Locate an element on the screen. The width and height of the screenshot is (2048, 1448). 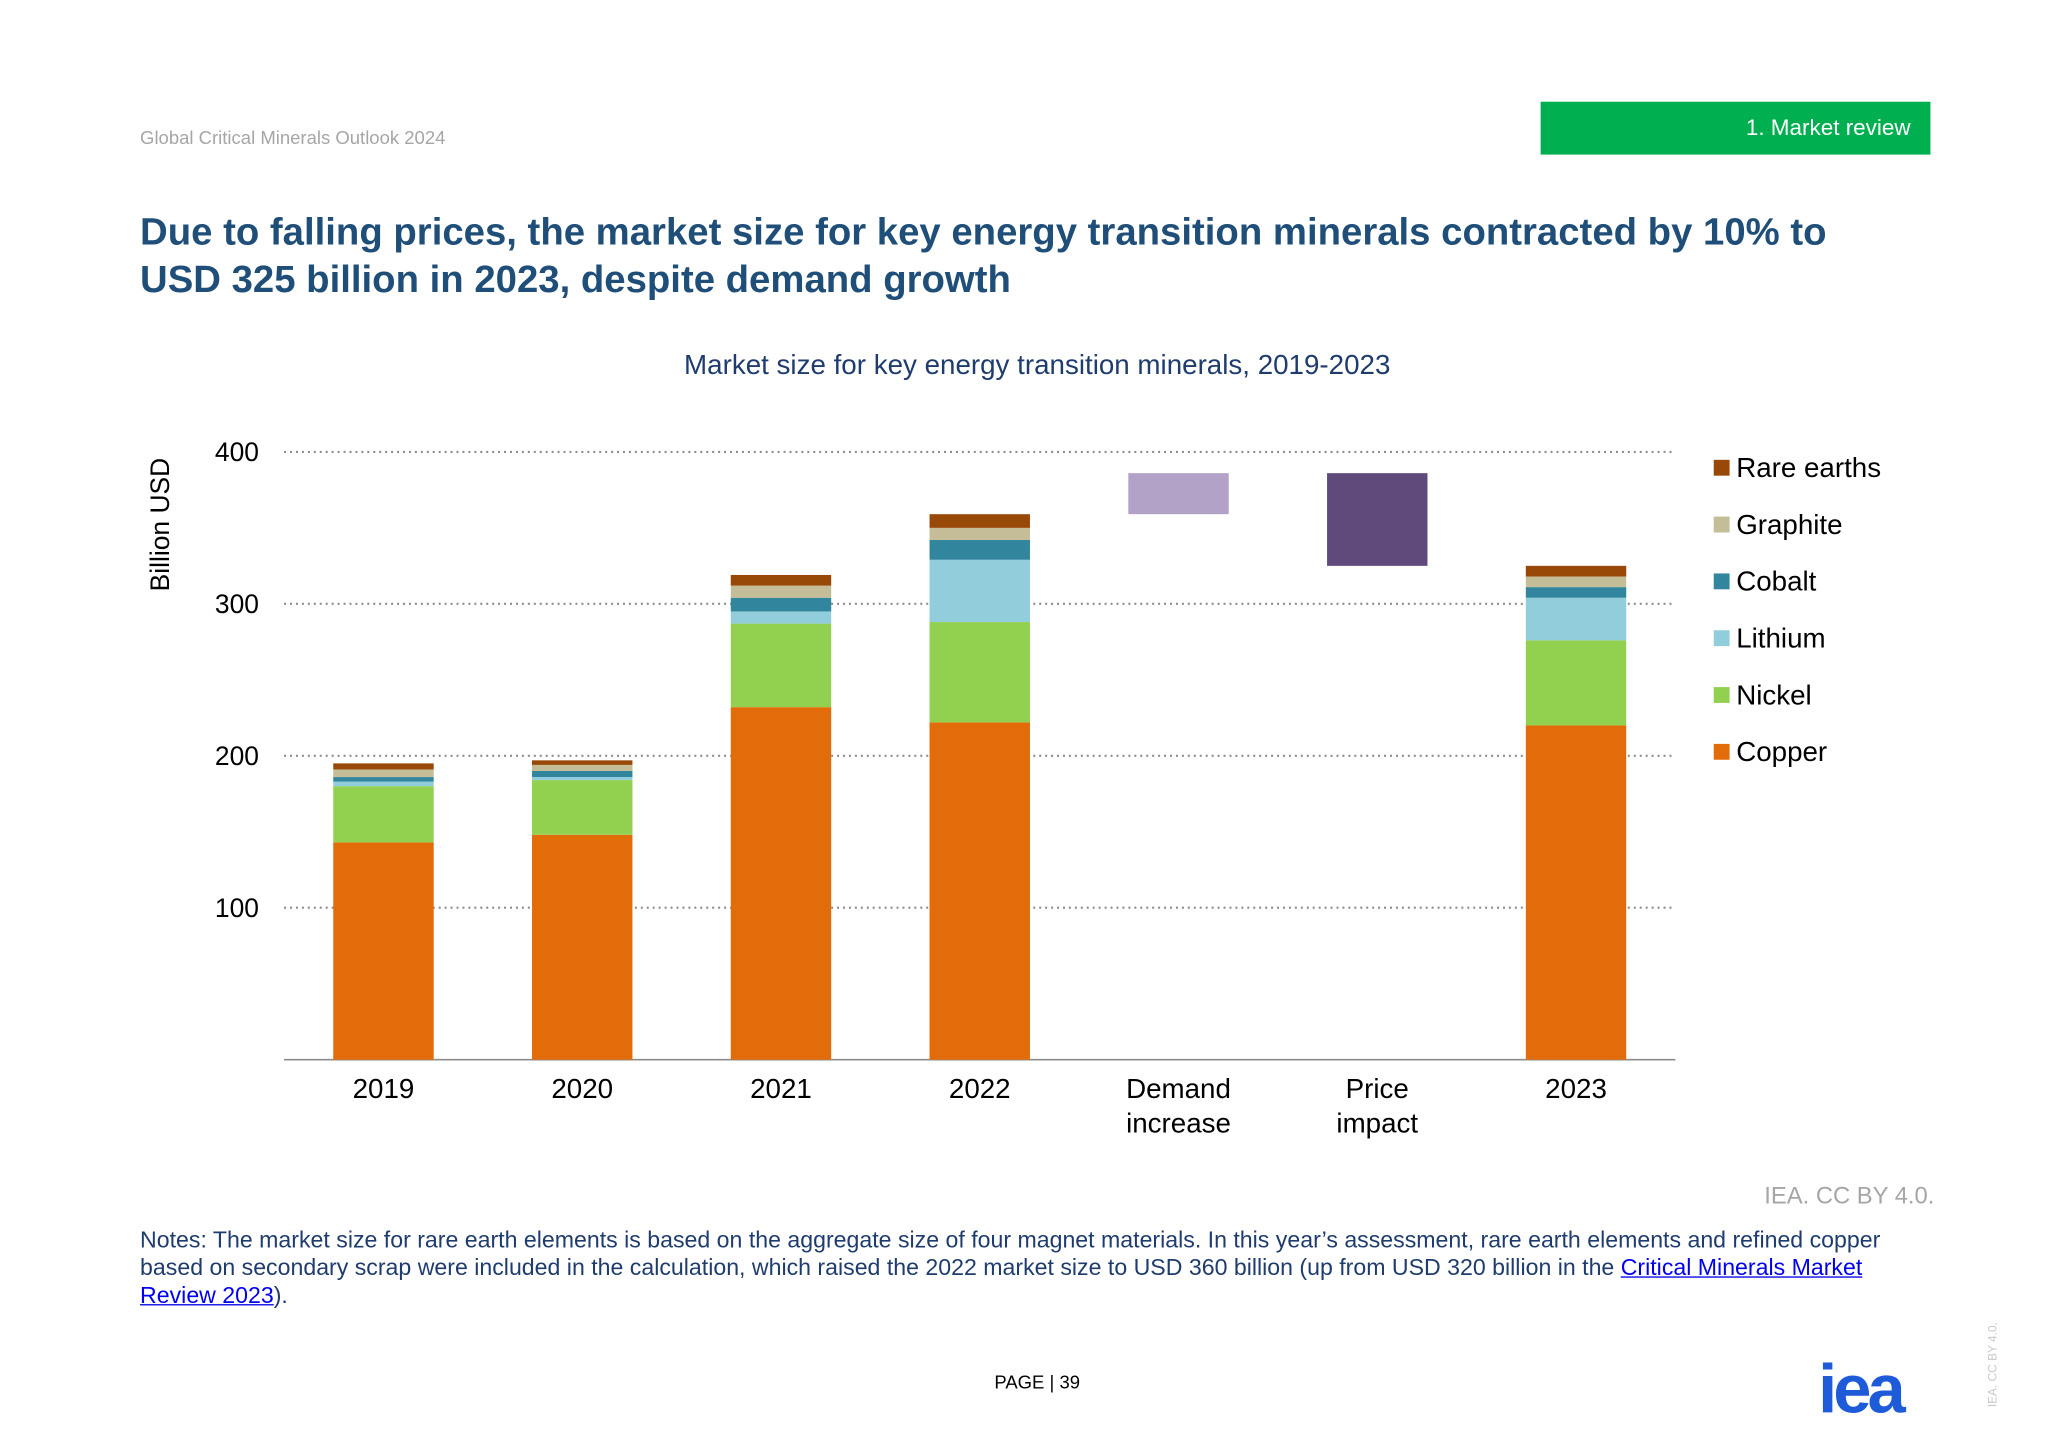
y-tick-label: 400 is located at coordinates (237, 452).